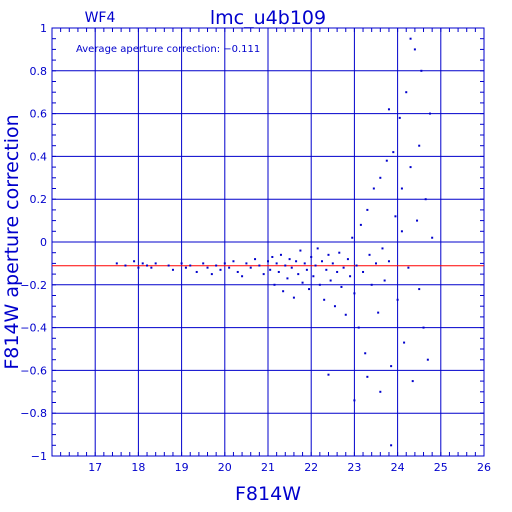  Describe the element at coordinates (182, 467) in the screenshot. I see `x-tick-label: 19` at that location.